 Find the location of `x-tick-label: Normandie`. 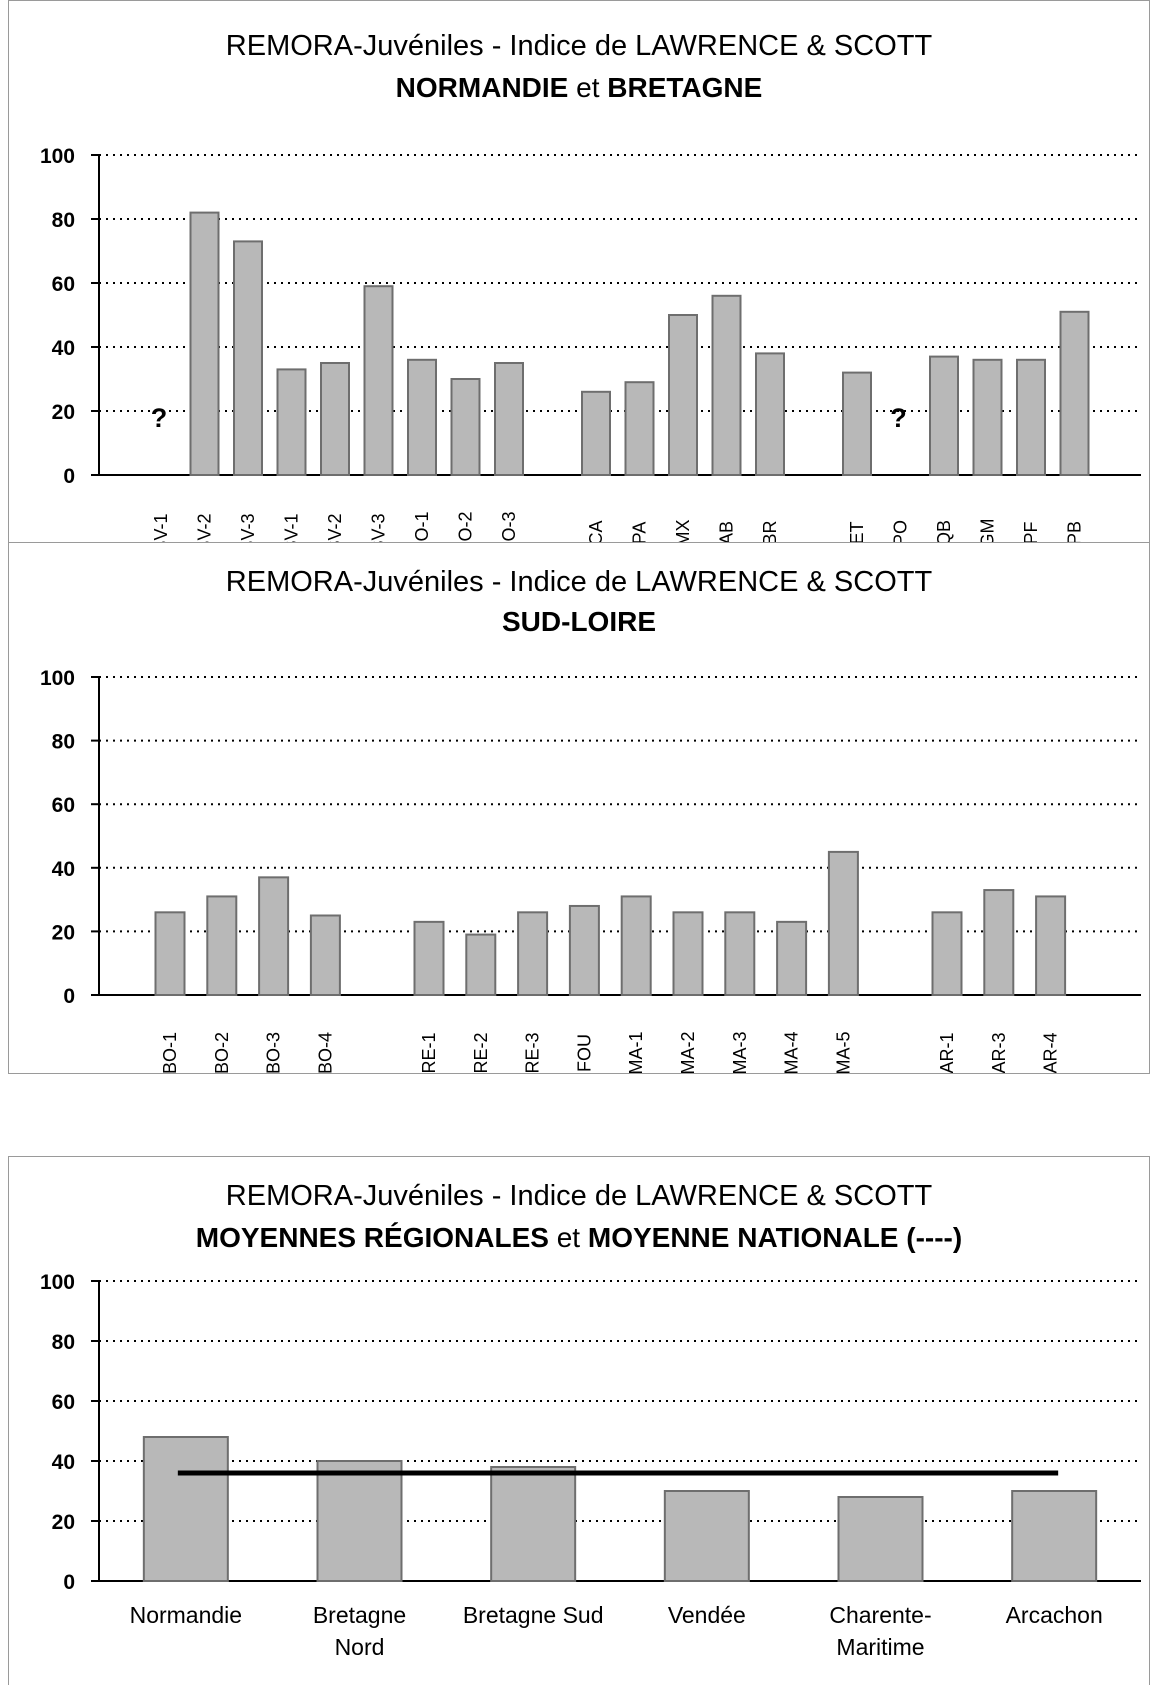

x-tick-label: Normandie is located at coordinates (186, 1615).